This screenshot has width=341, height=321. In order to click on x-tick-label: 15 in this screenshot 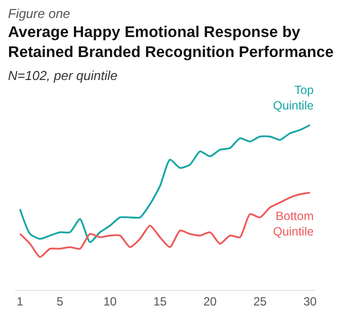, I will do `click(160, 301)`.